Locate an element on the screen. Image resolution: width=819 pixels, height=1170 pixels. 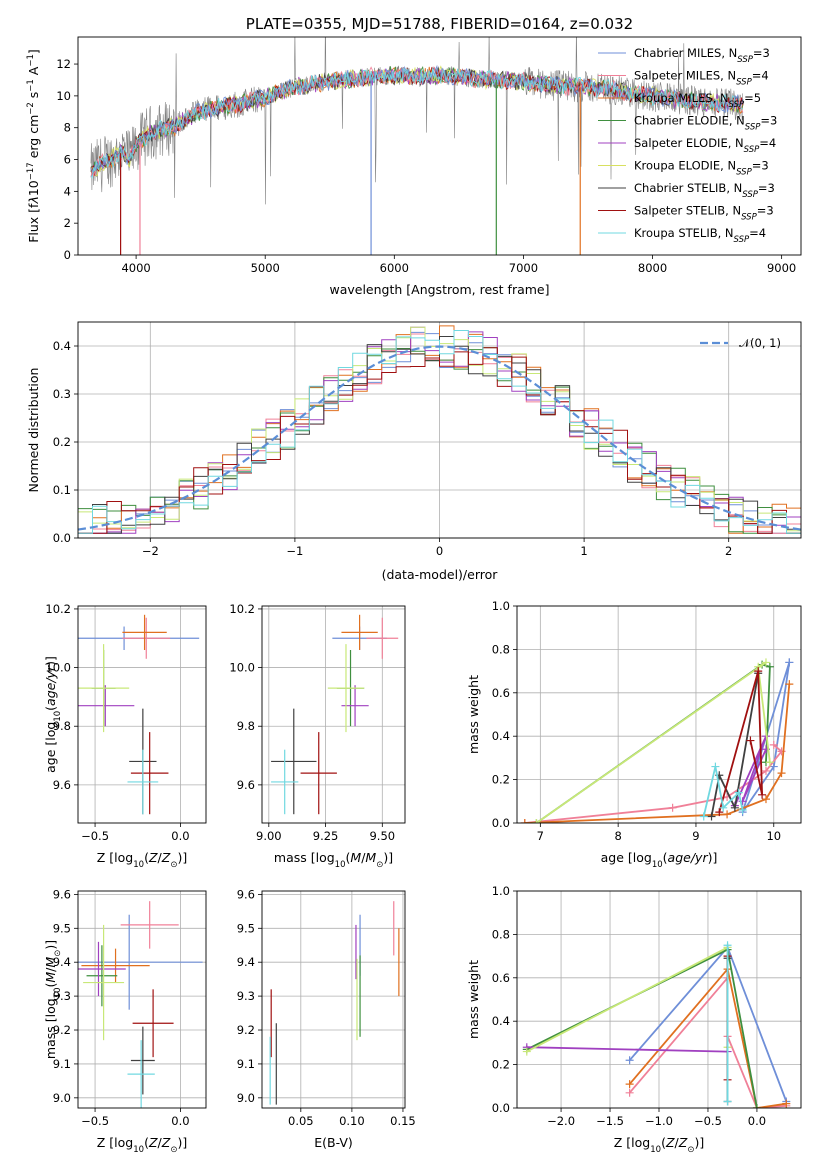
legend-entry: Kroupa ELODIE, NSSP=3 is located at coordinates (701, 168).